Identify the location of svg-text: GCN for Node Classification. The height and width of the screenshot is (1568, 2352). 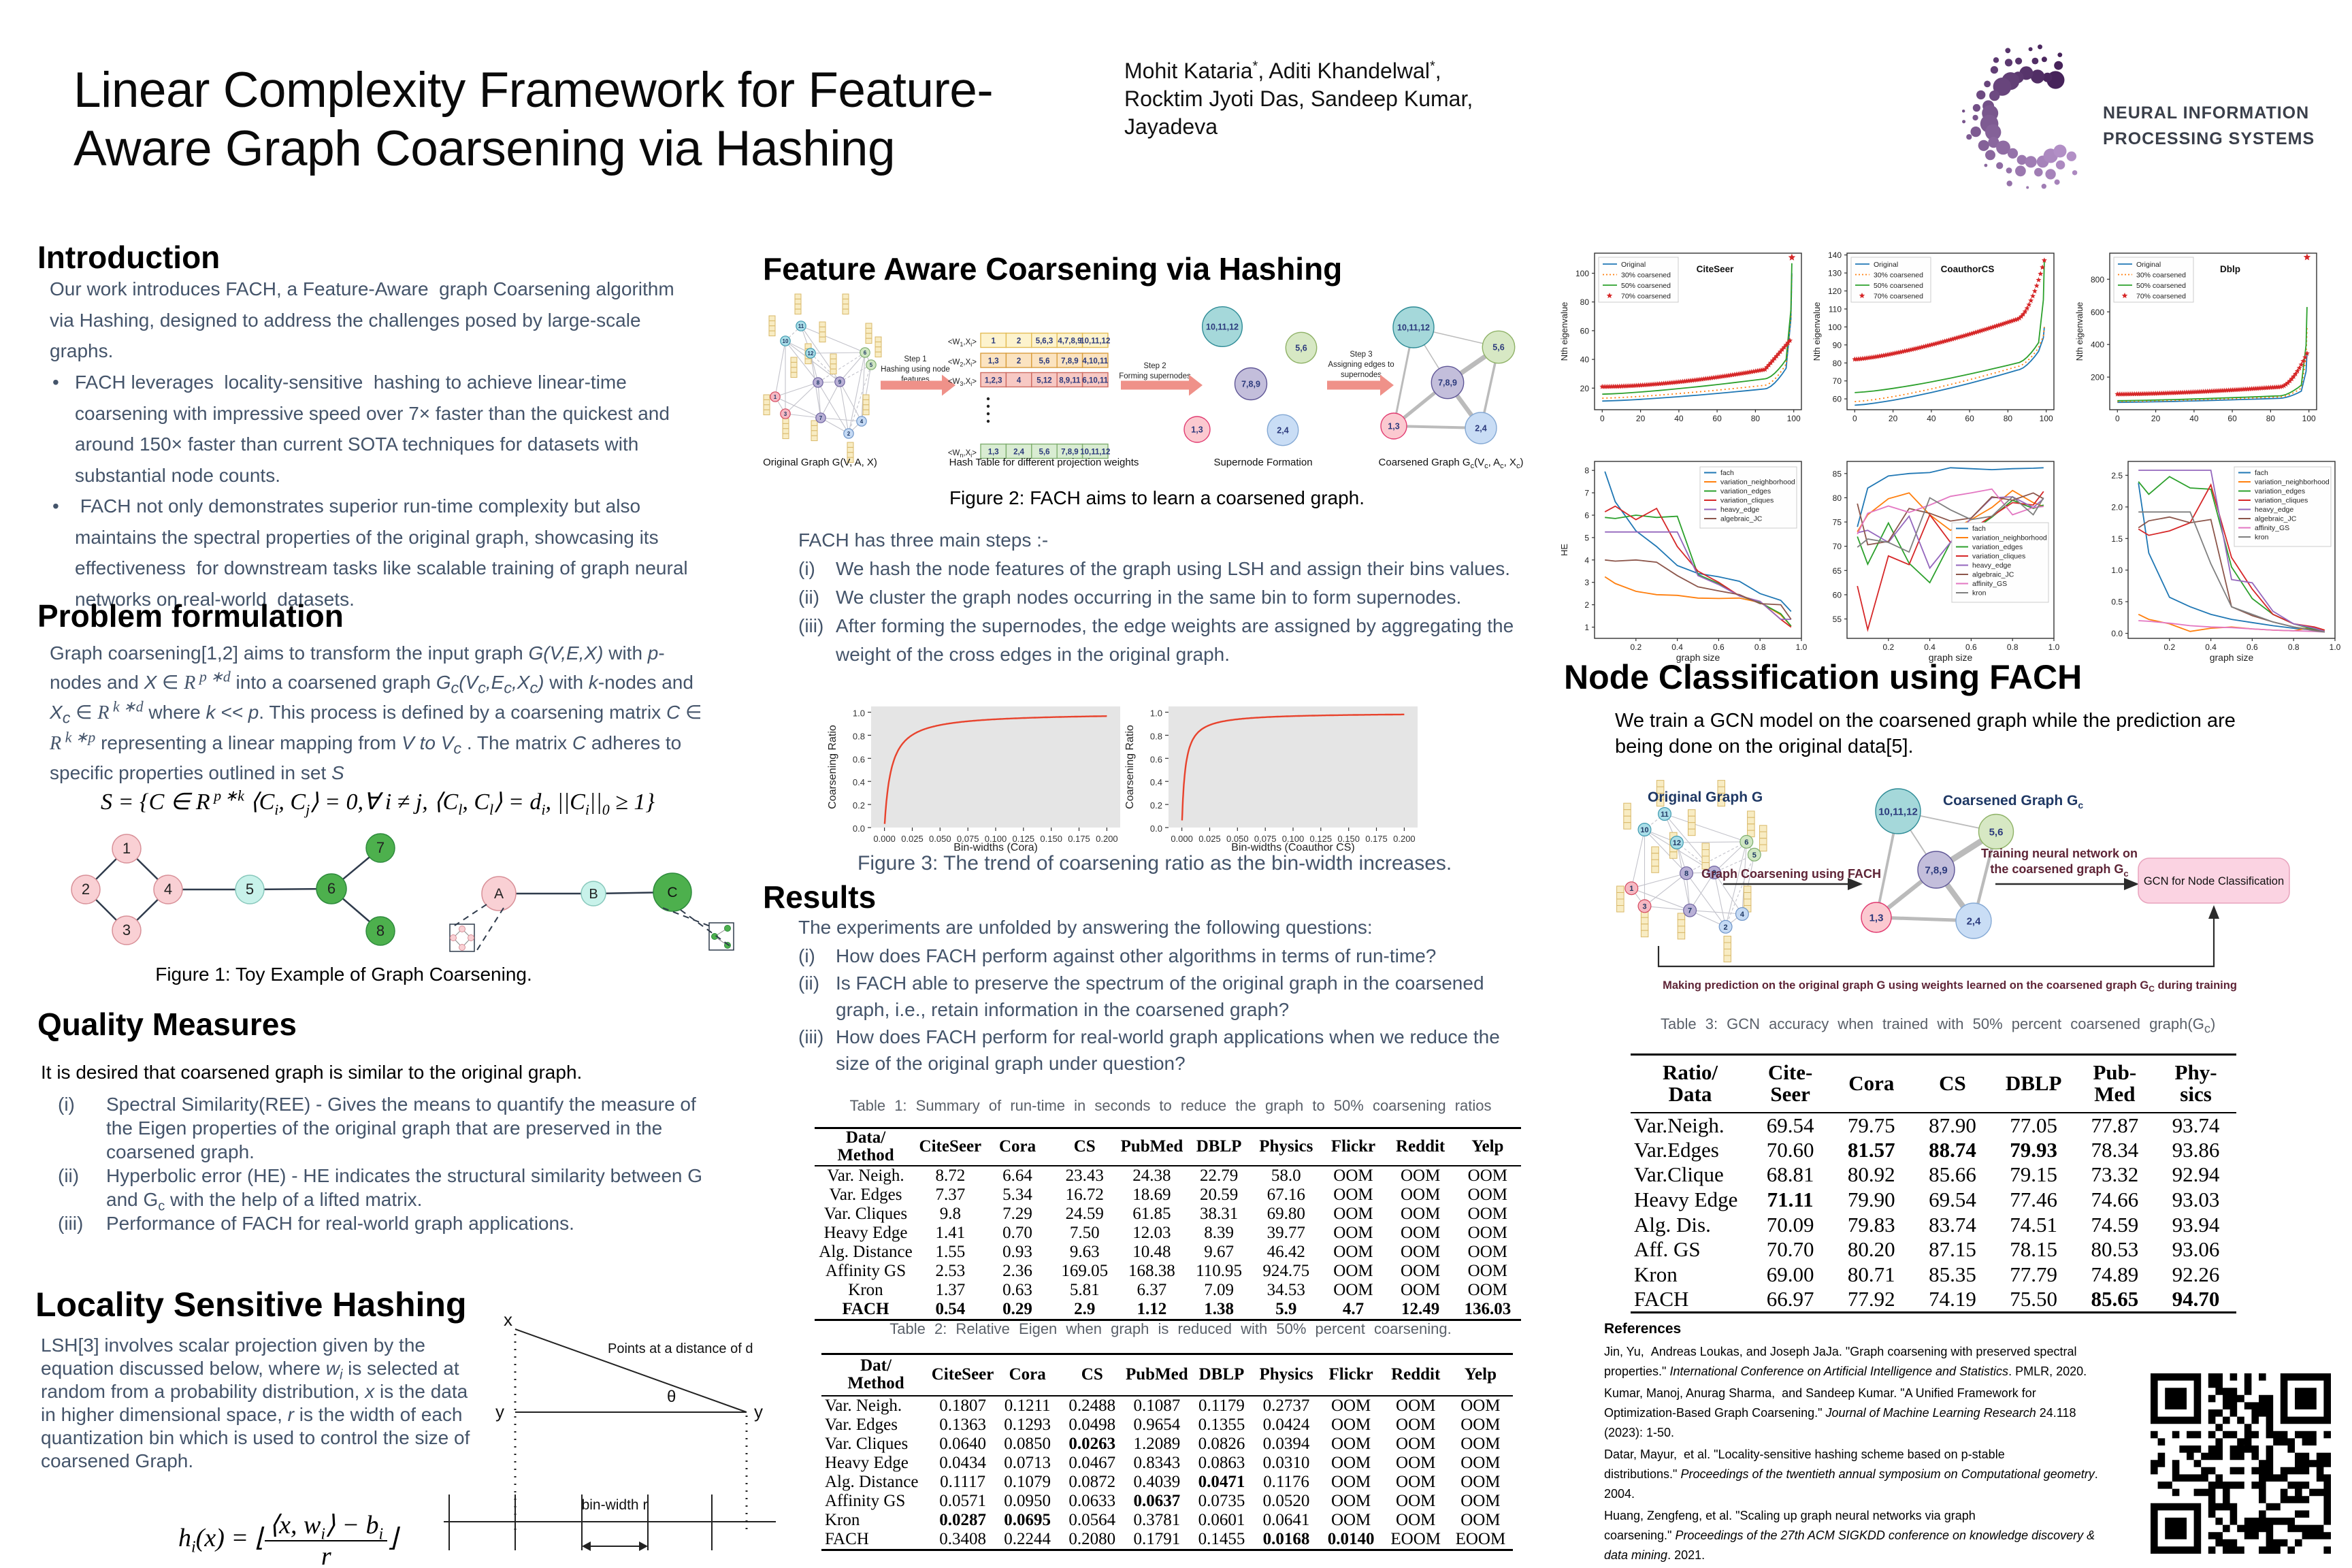
(2214, 881).